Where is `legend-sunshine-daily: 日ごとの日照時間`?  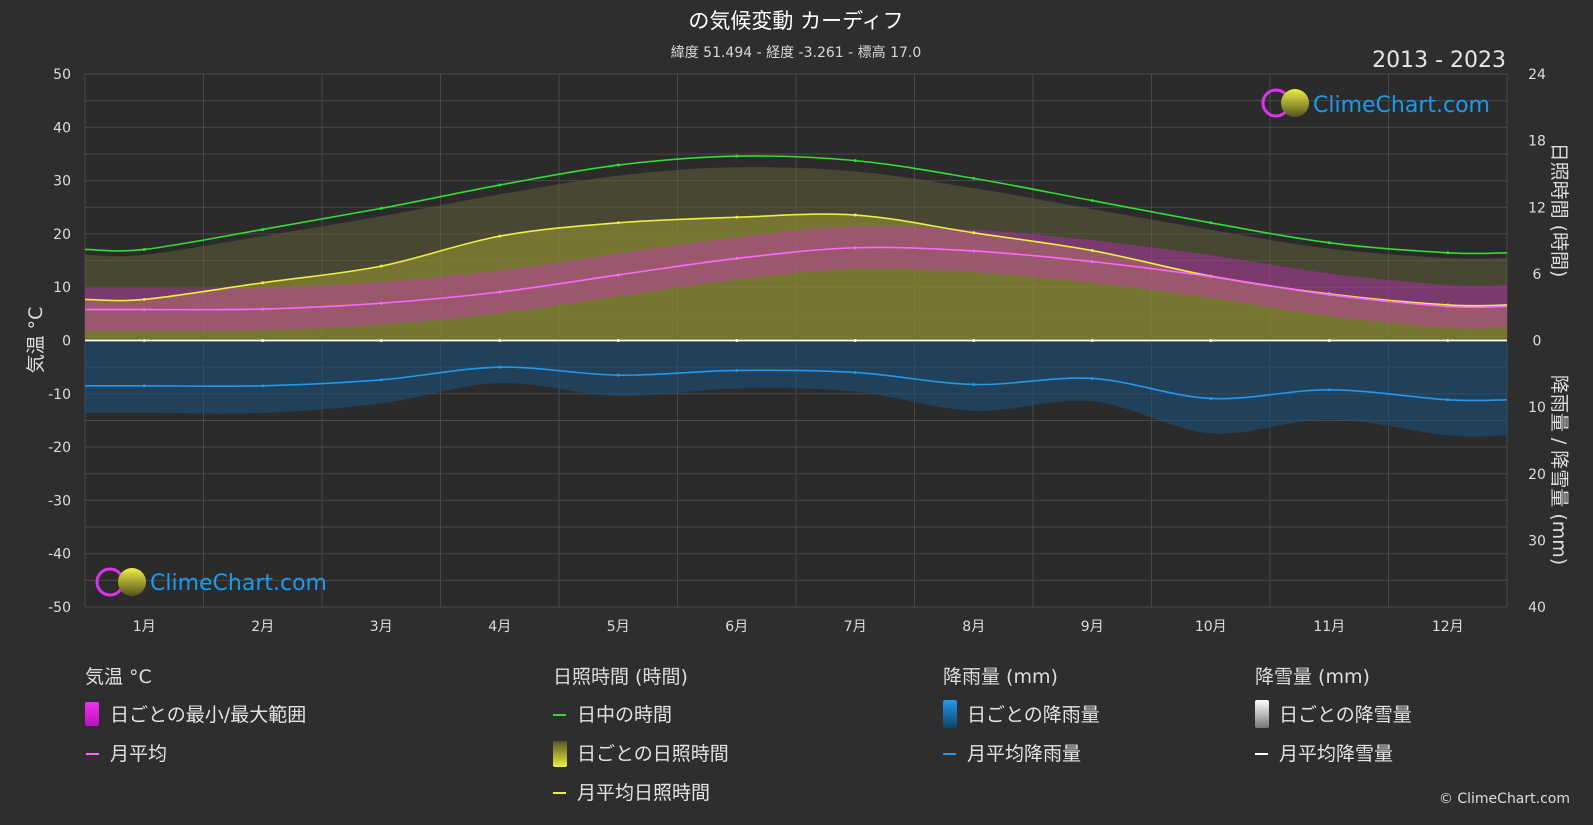 legend-sunshine-daily: 日ごとの日照時間 is located at coordinates (653, 754).